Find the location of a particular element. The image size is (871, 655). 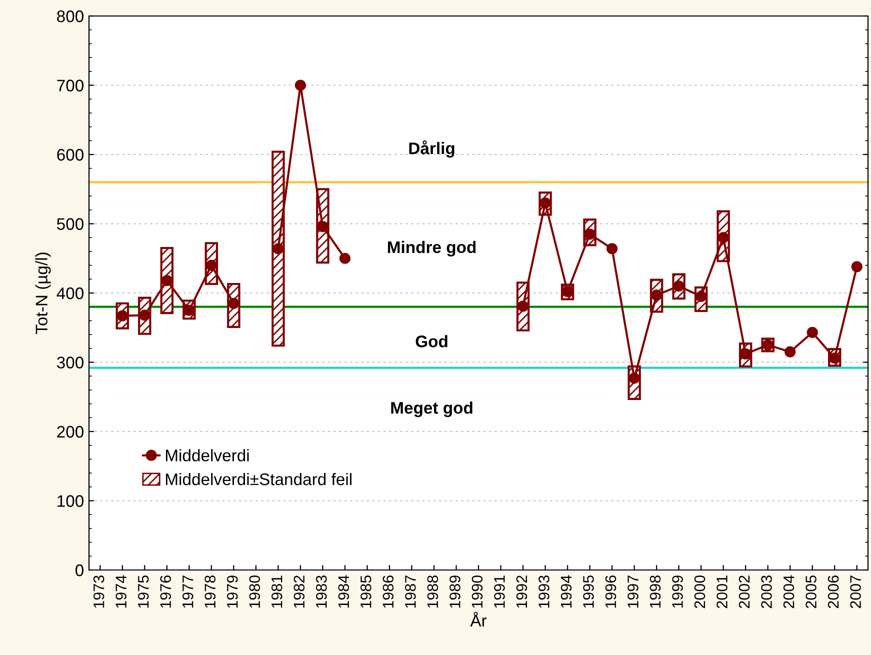

annotation: Mindre god is located at coordinates (432, 248).